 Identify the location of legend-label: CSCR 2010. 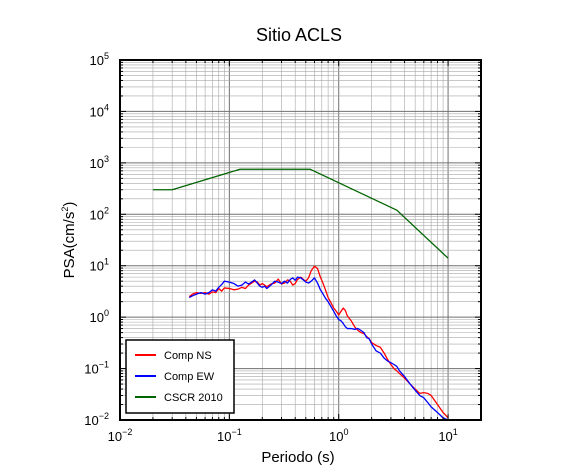
(193, 398).